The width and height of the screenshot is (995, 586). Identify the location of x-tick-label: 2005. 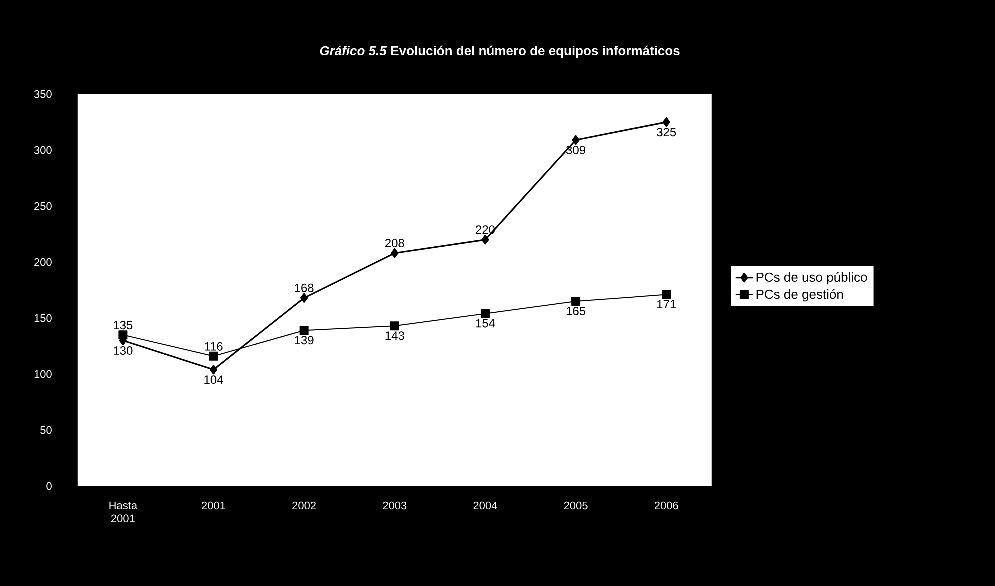
(576, 506).